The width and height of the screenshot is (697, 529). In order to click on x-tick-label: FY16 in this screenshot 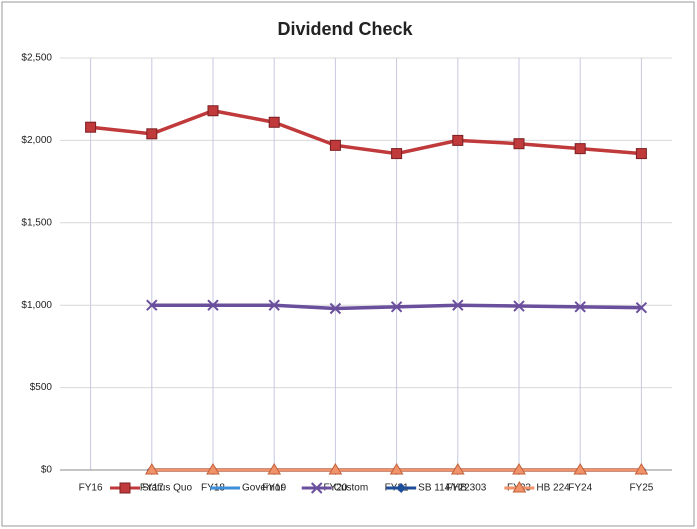, I will do `click(91, 488)`.